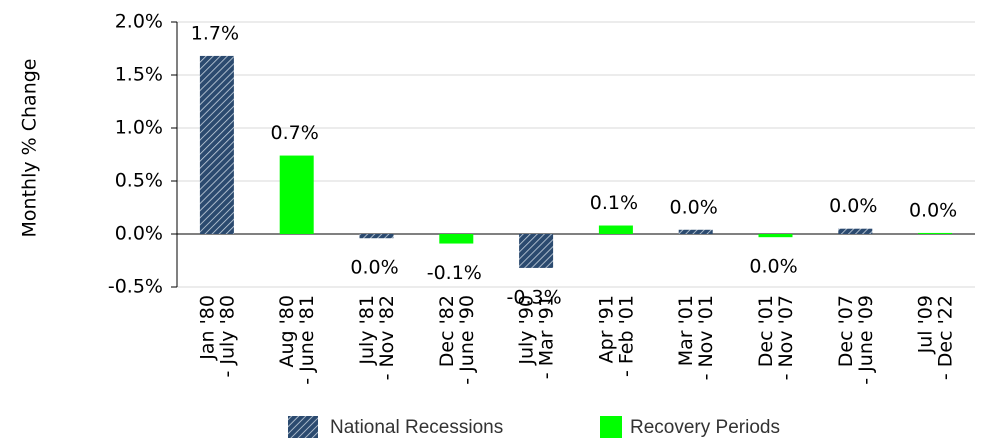  Describe the element at coordinates (614, 203) in the screenshot. I see `value-label: 0.1%` at that location.